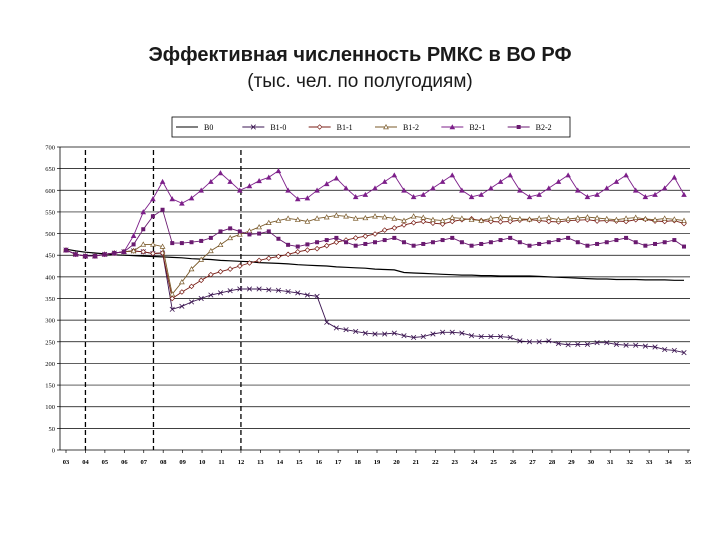 This screenshot has width=720, height=540. Describe the element at coordinates (364, 127) in the screenshot. I see `legend: B0 B1-0 B1-1 B1-2 B2-1 B2-2` at that location.